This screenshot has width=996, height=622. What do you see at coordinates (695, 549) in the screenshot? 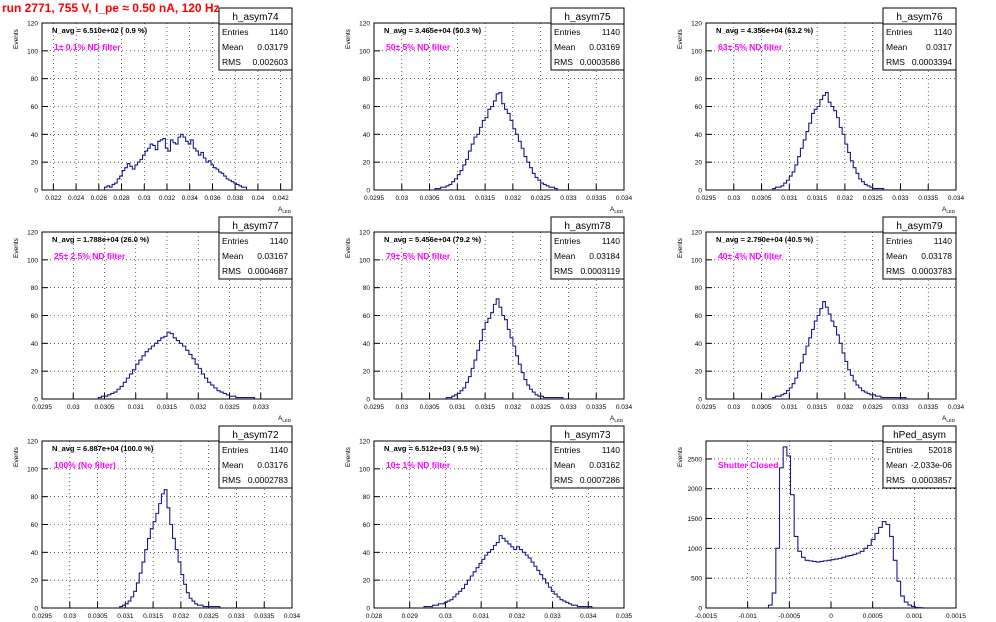
I see `y-tick-label: 1000` at bounding box center [695, 549].